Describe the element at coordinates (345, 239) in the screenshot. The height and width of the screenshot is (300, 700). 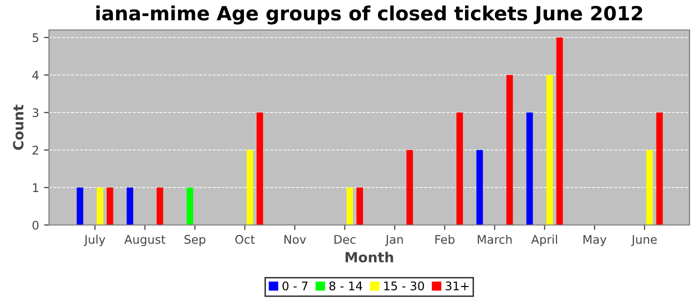
I see `x-tick-label: Dec` at that location.